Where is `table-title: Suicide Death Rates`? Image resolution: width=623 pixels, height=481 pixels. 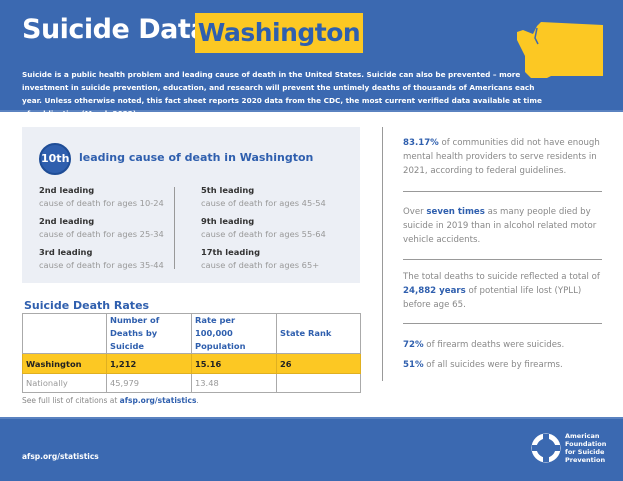
table-title: Suicide Death Rates is located at coordinates (87, 305).